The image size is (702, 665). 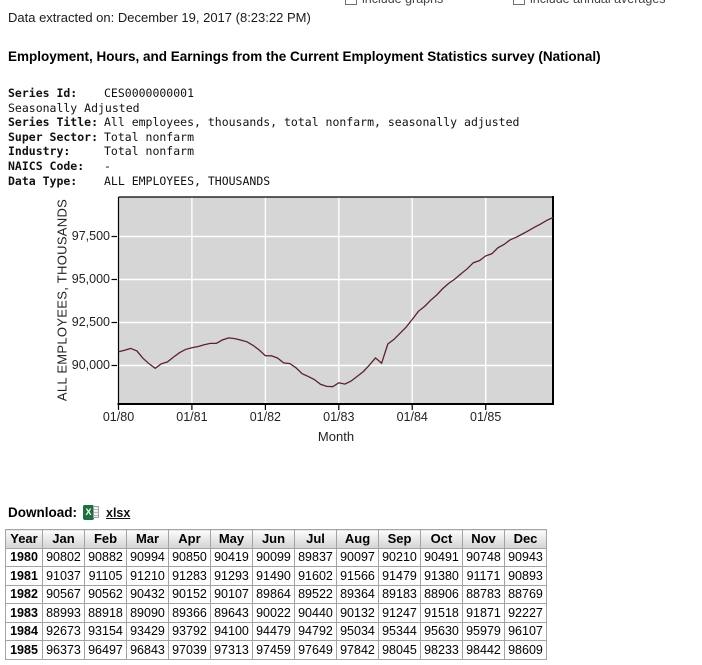 What do you see at coordinates (231, 576) in the screenshot?
I see `table-value-cell: 91293` at bounding box center [231, 576].